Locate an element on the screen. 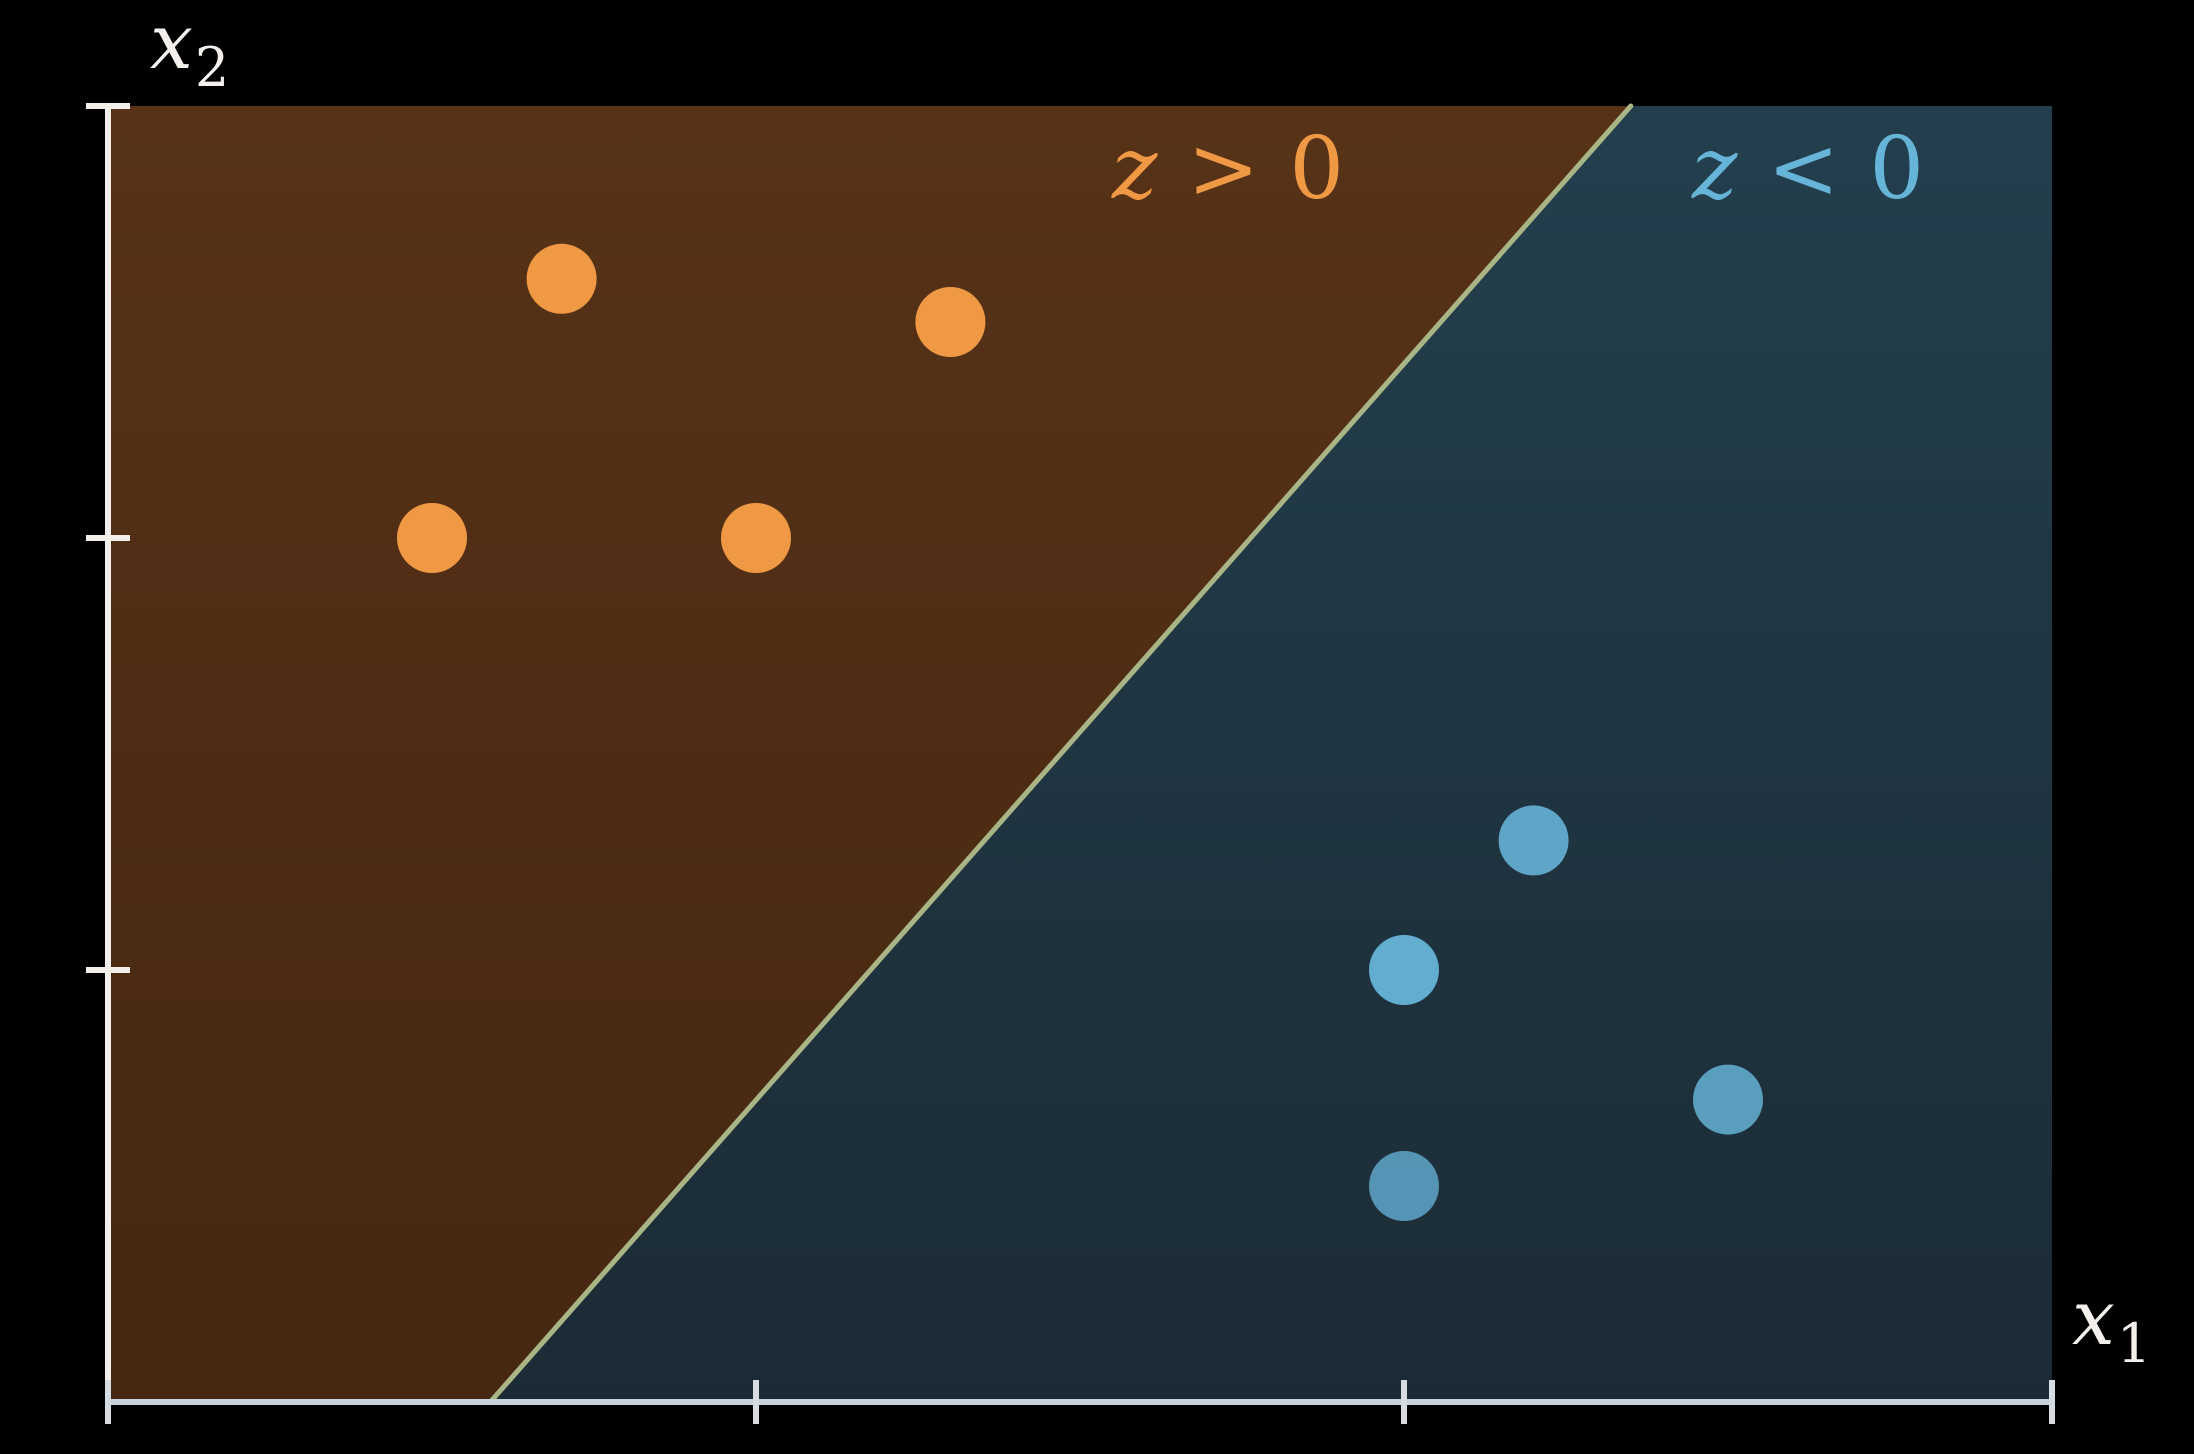  x-axis-label-sub: 1 is located at coordinates (2134, 1343).